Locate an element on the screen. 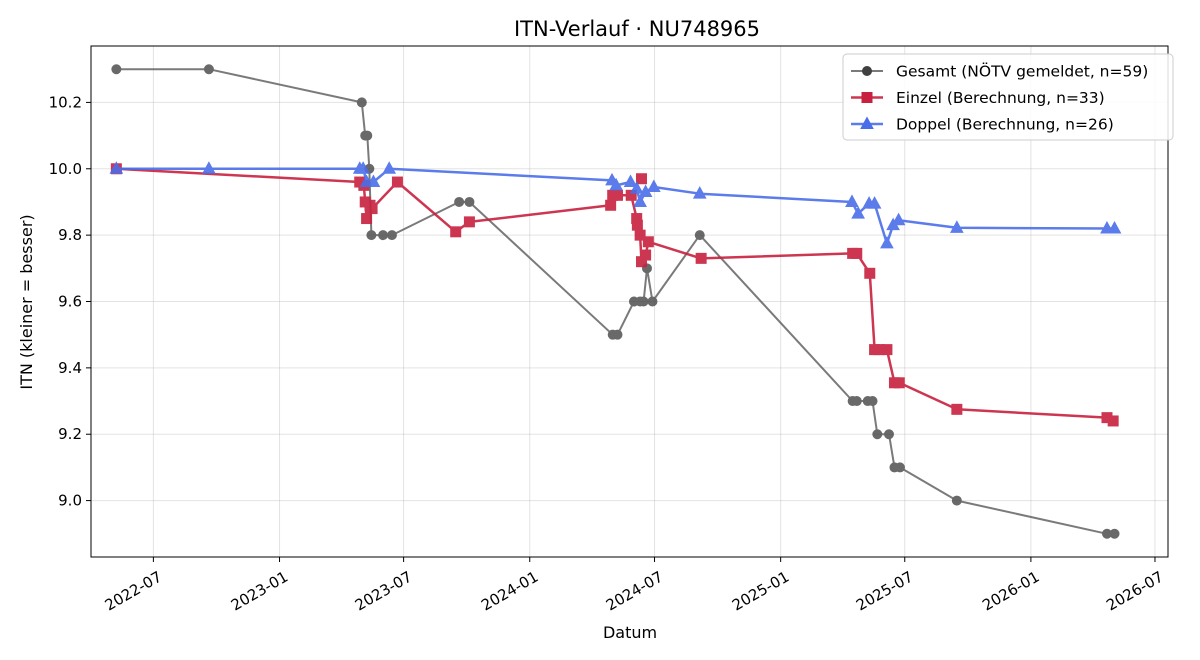  legend-box is located at coordinates (1008, 97).